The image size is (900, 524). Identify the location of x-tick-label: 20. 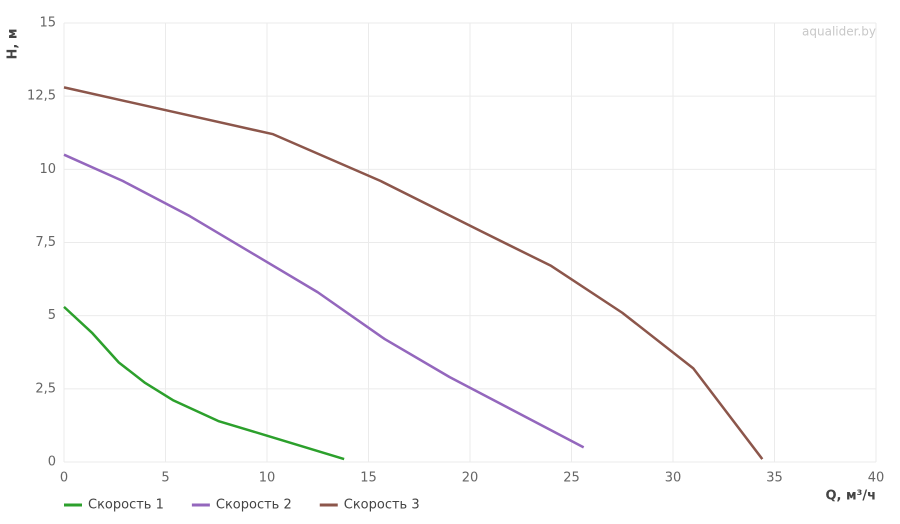
(470, 478).